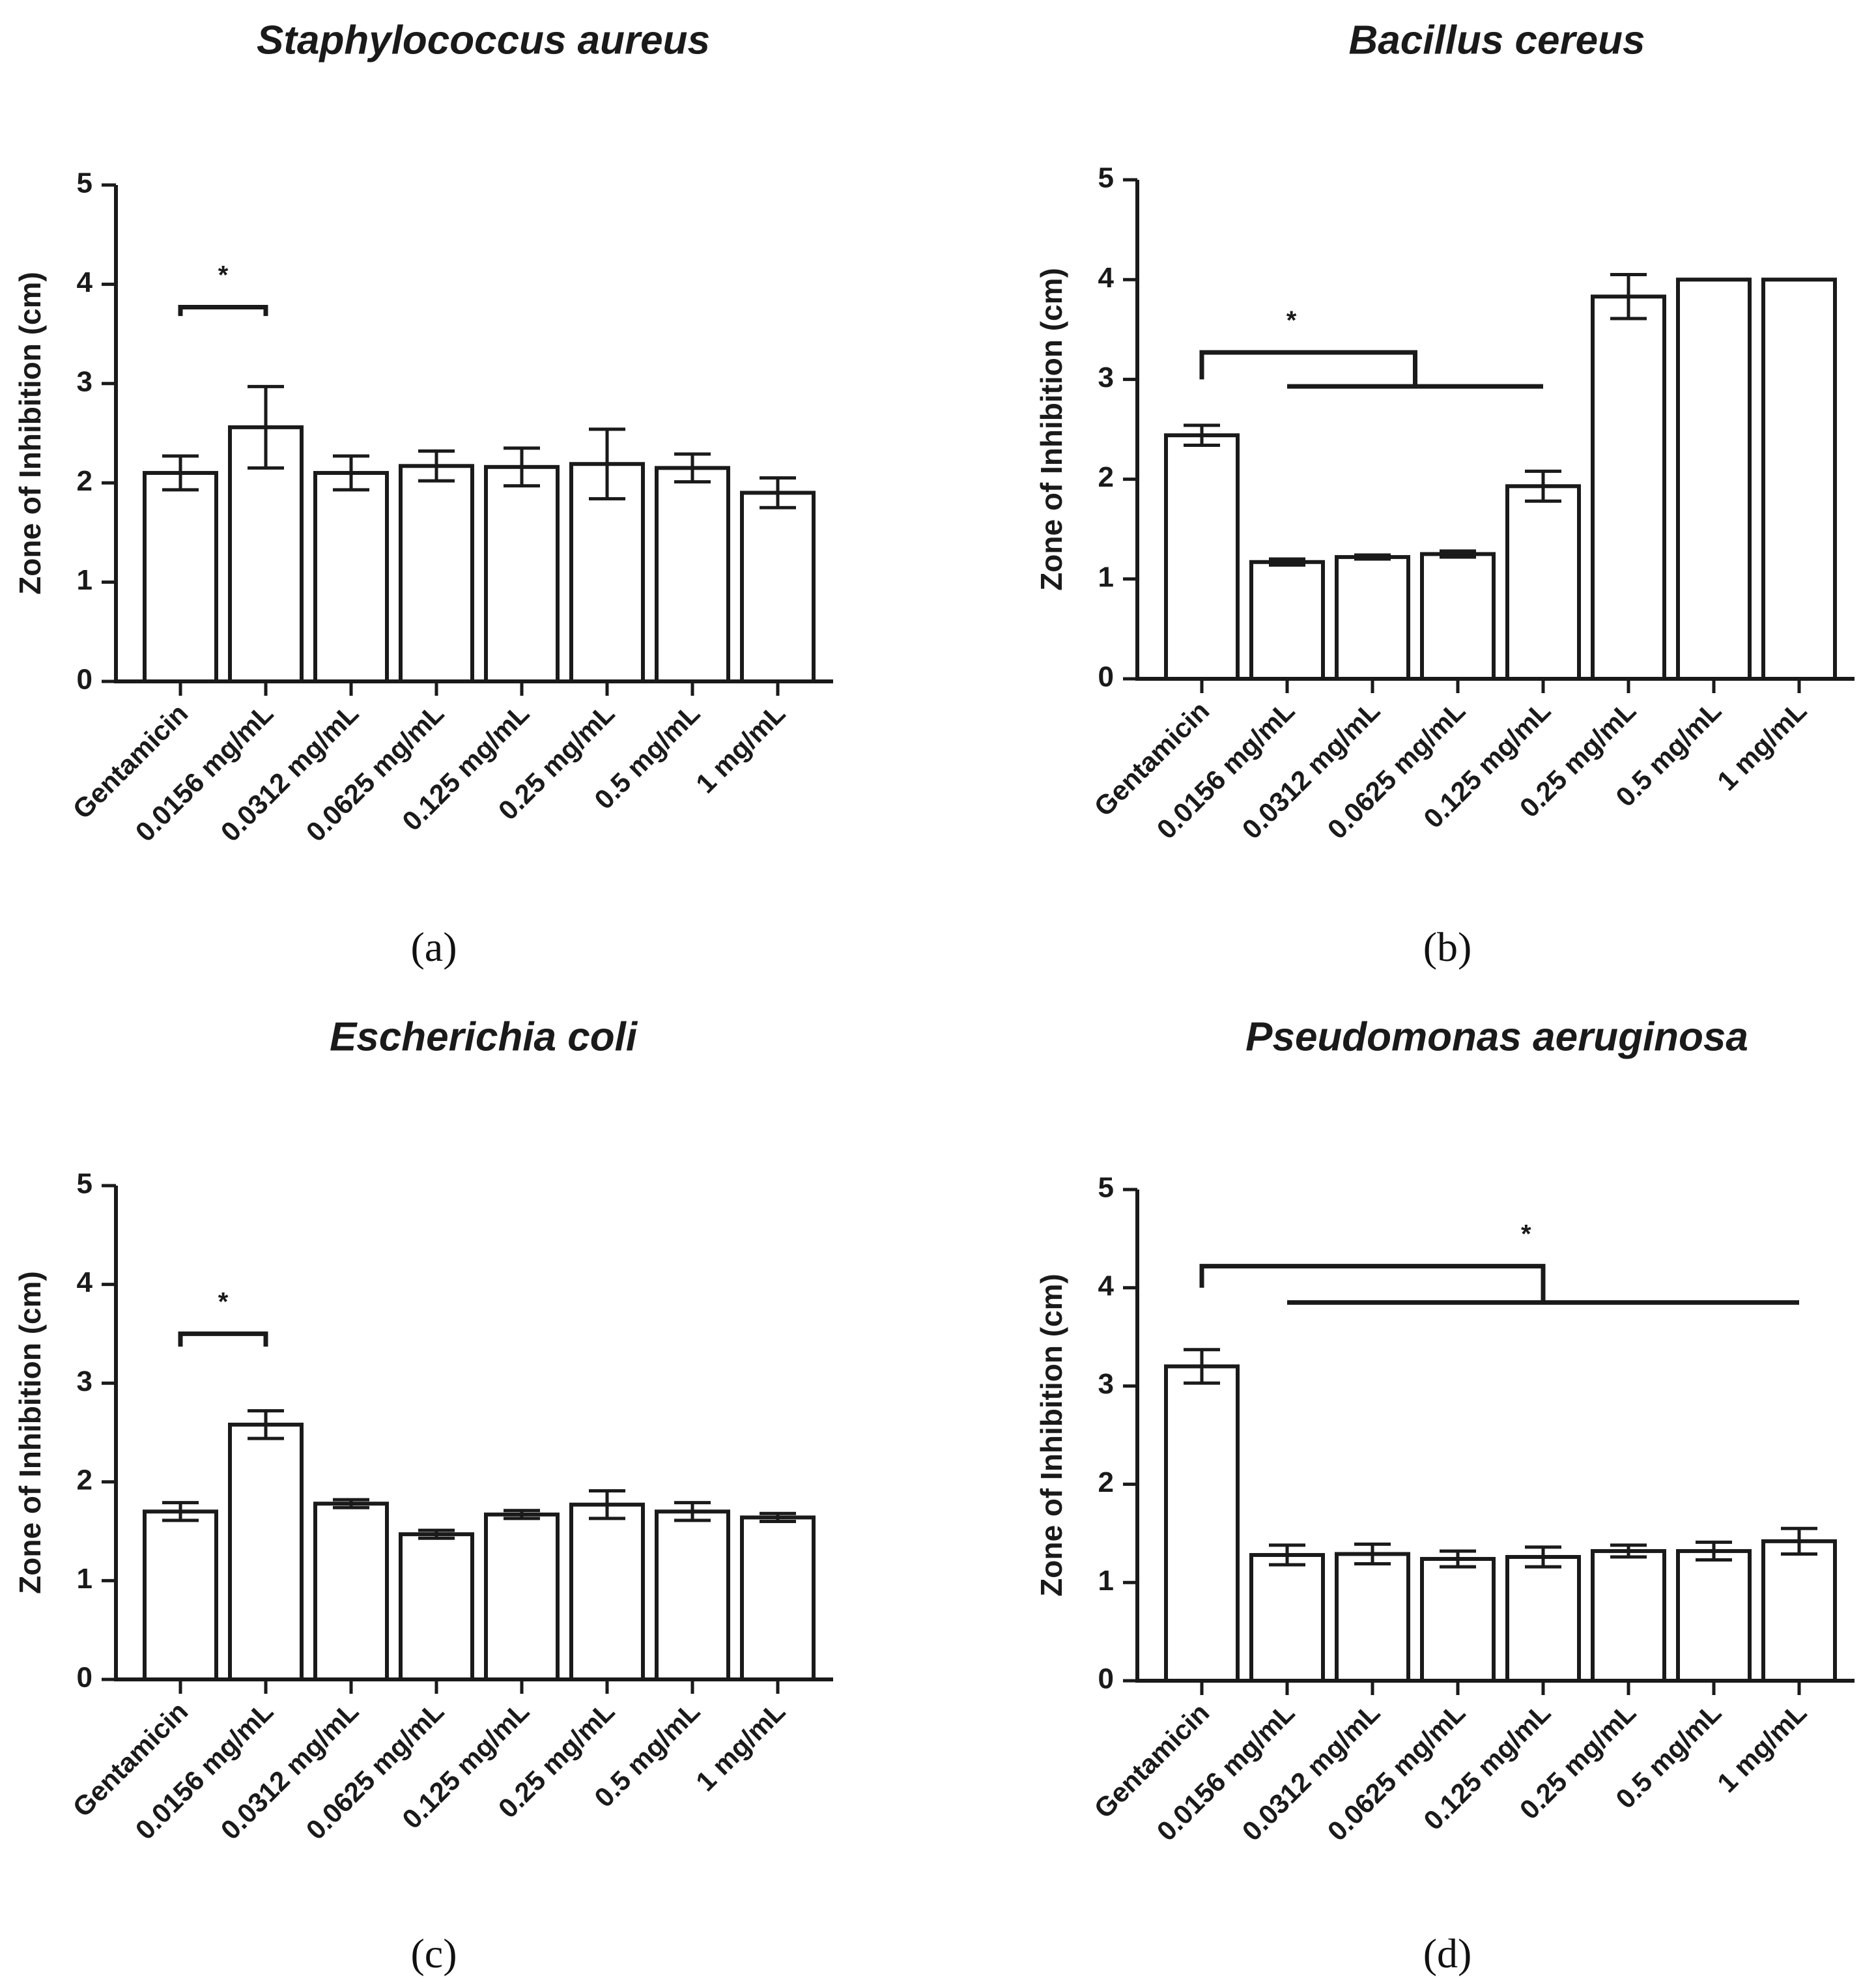 The width and height of the screenshot is (1876, 1983). I want to click on panel-letter: (b), so click(1448, 947).